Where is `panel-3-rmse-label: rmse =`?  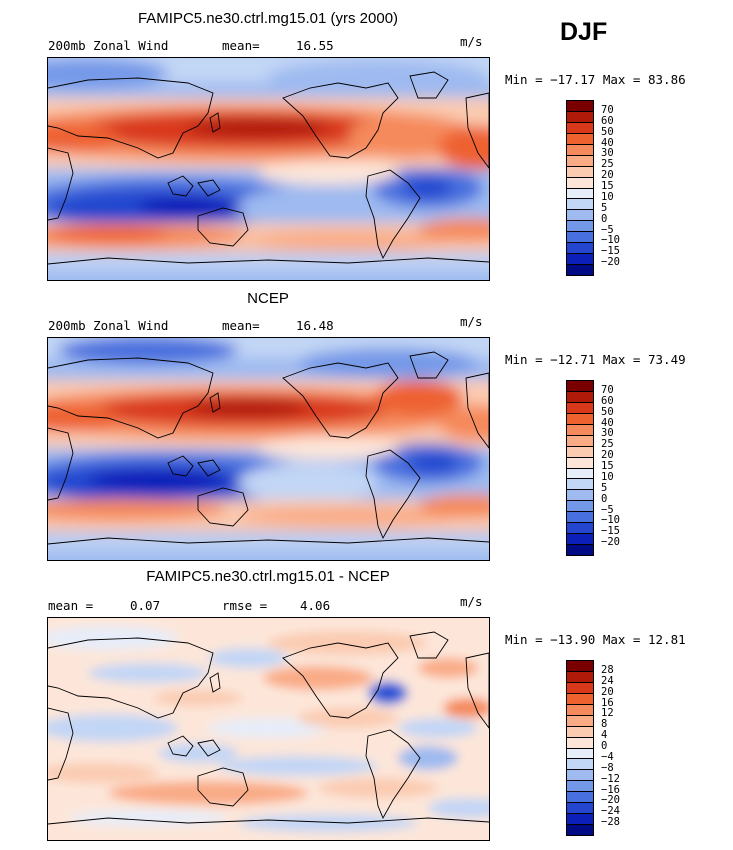
panel-3-rmse-label: rmse = is located at coordinates (245, 605).